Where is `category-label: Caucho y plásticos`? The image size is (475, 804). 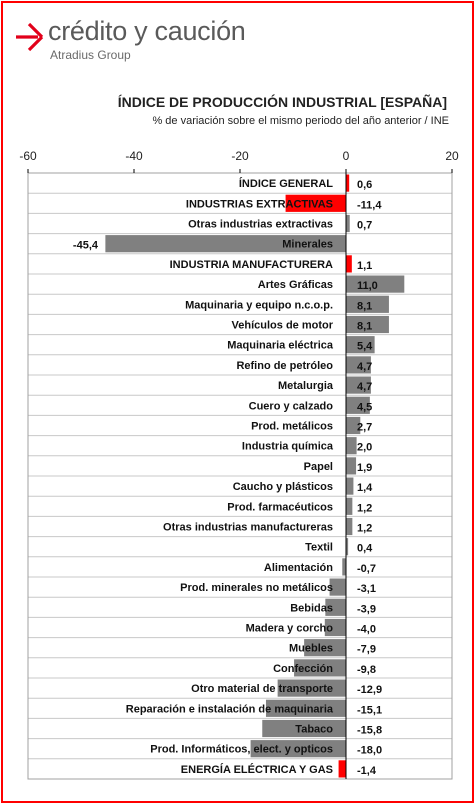 category-label: Caucho y plásticos is located at coordinates (283, 487).